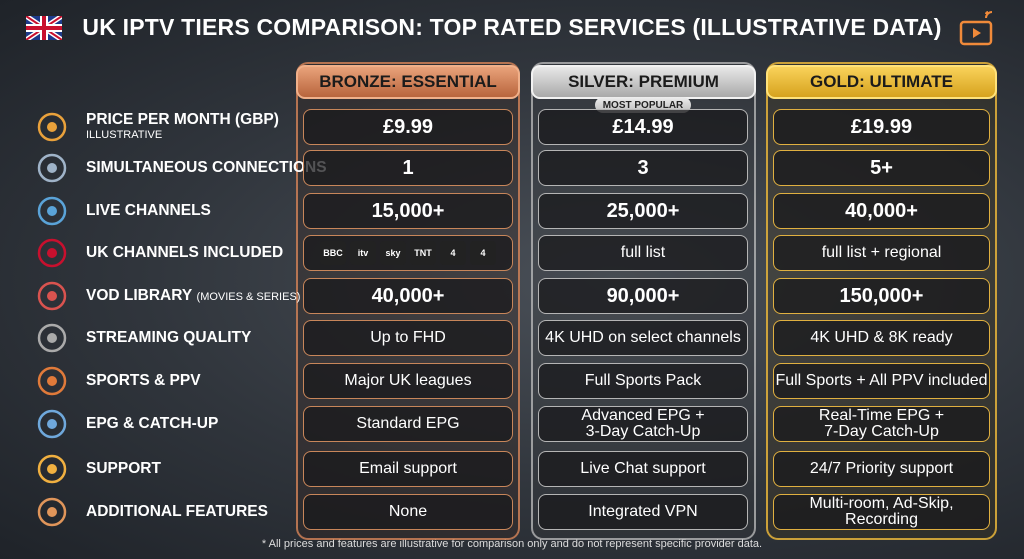 The width and height of the screenshot is (1024, 559). Describe the element at coordinates (408, 82) in the screenshot. I see `tier-header: BRONZE: ESSENTIAL` at that location.